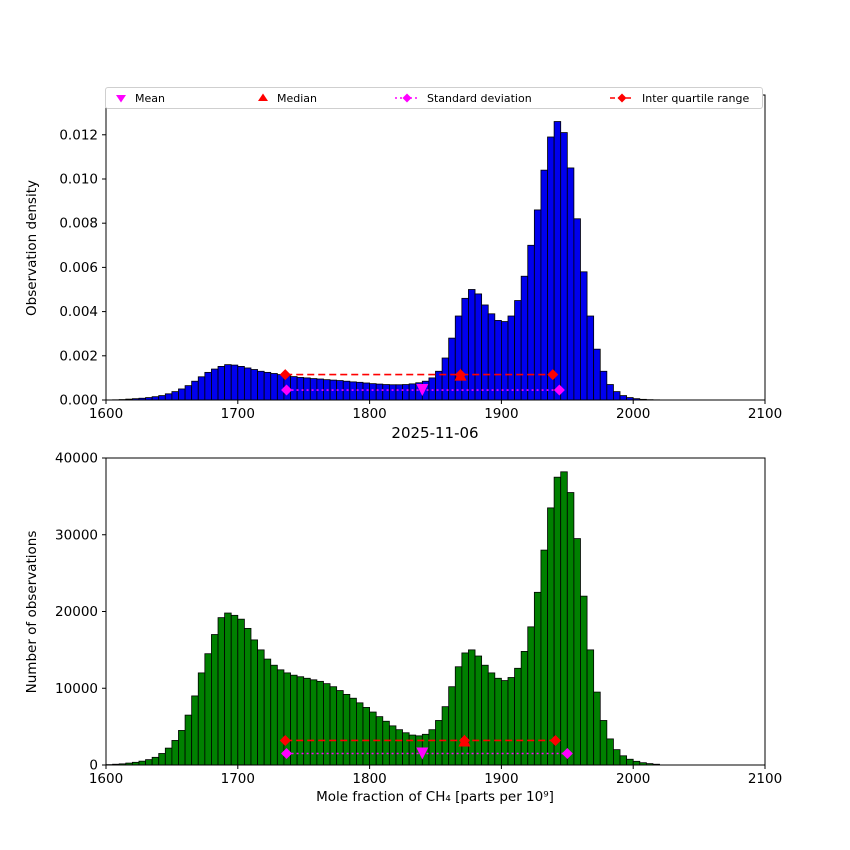 This screenshot has width=850, height=850. Describe the element at coordinates (76, 689) in the screenshot. I see `y-tick-label: 10000` at that location.